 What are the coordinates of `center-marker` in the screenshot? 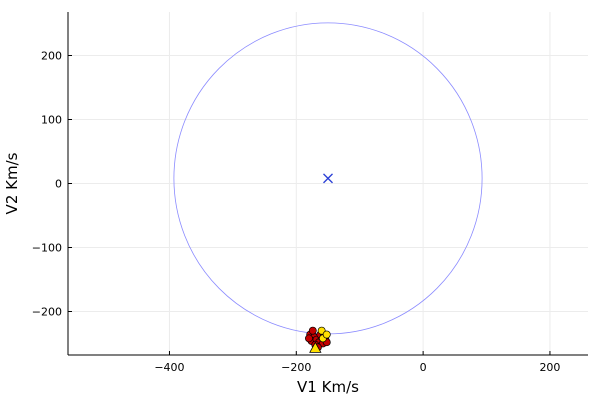 It's located at (328, 178).